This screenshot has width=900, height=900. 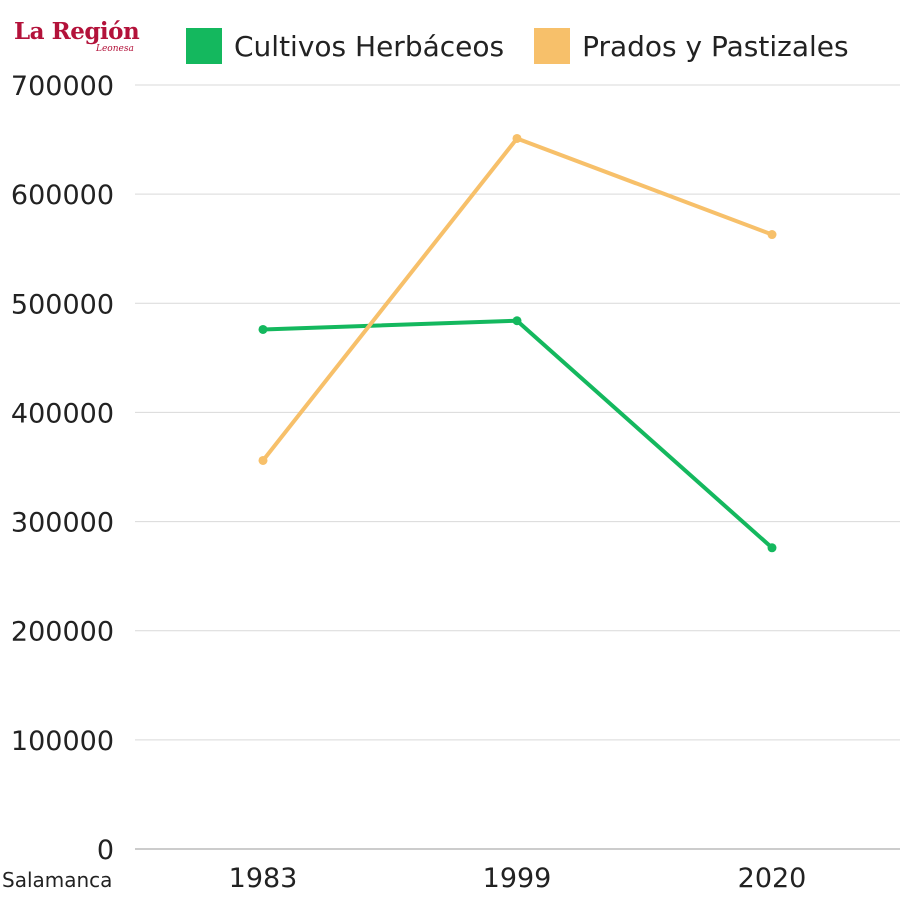 What do you see at coordinates (263, 878) in the screenshot?
I see `x-tick-label: 1983` at bounding box center [263, 878].